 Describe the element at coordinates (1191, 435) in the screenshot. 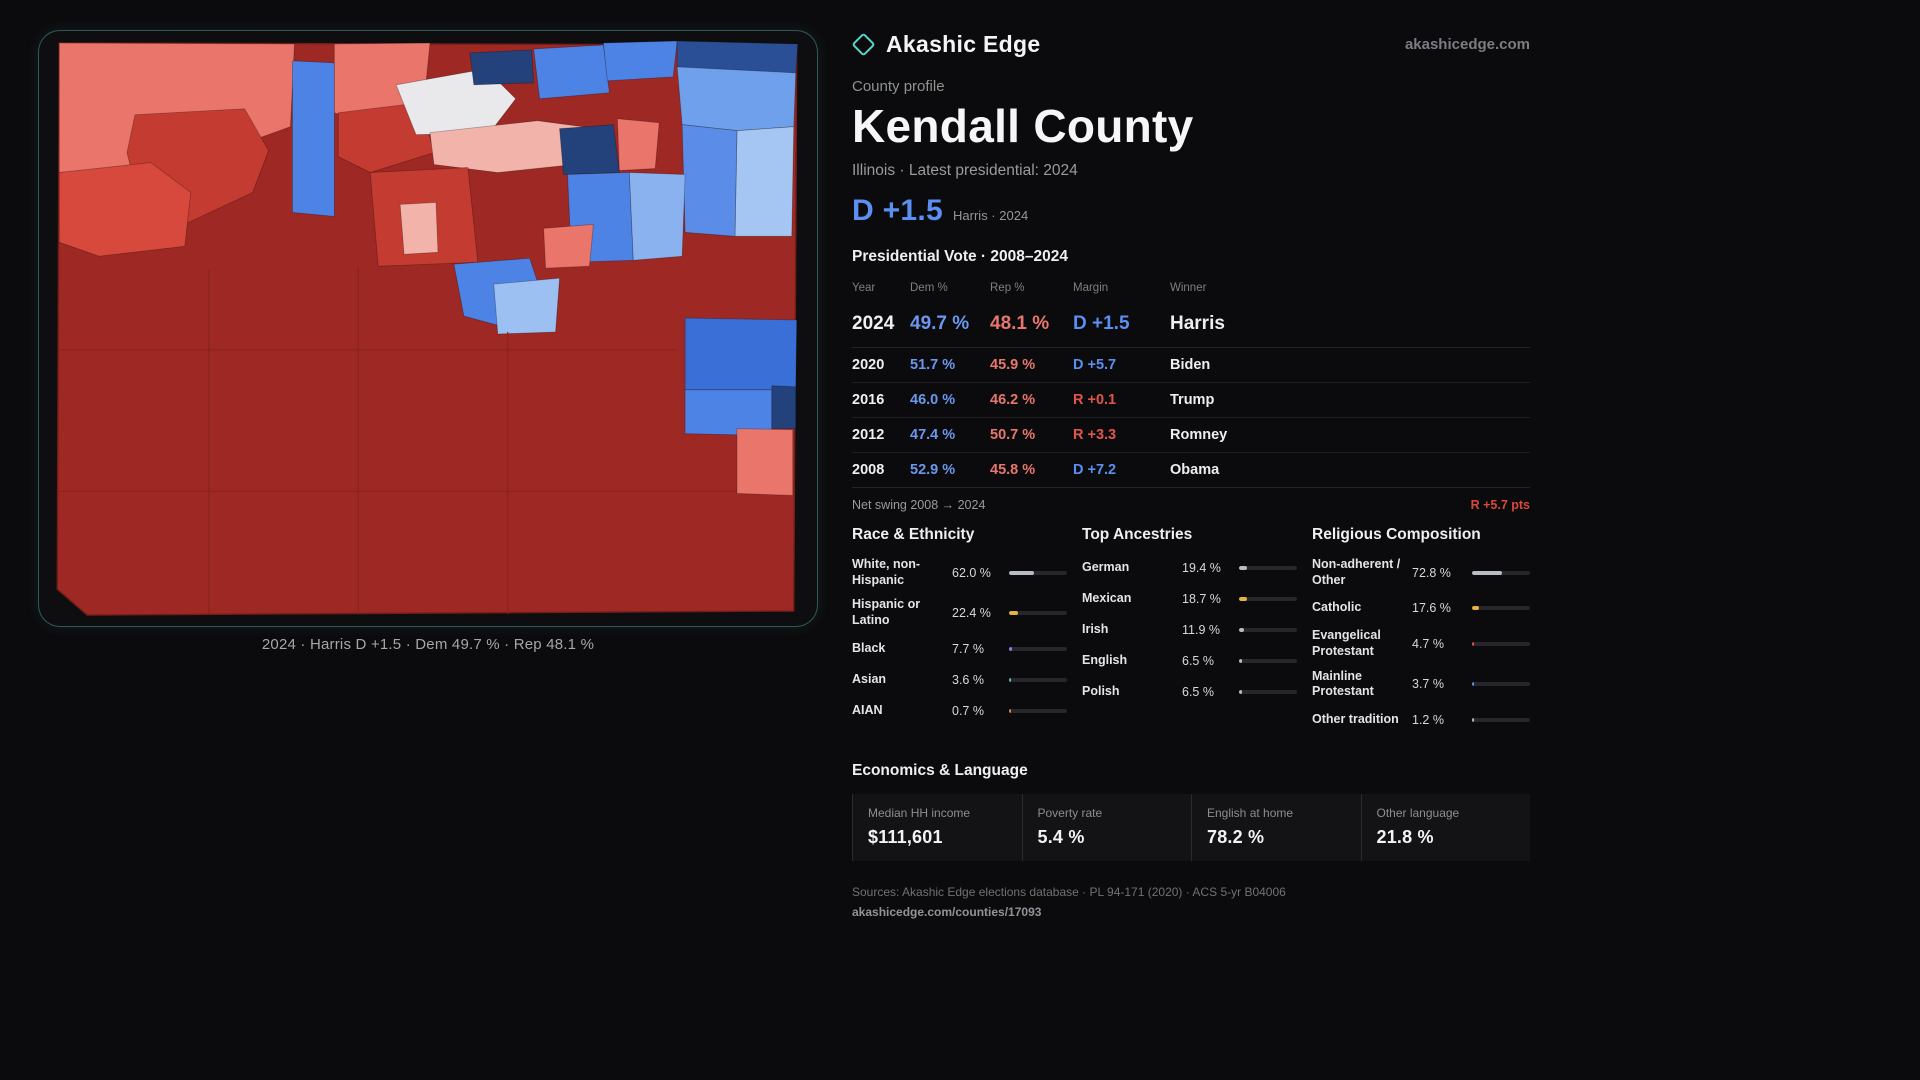

I see `table-row: 2012 47.4 % 50.7 % R +3.3 Romney` at that location.